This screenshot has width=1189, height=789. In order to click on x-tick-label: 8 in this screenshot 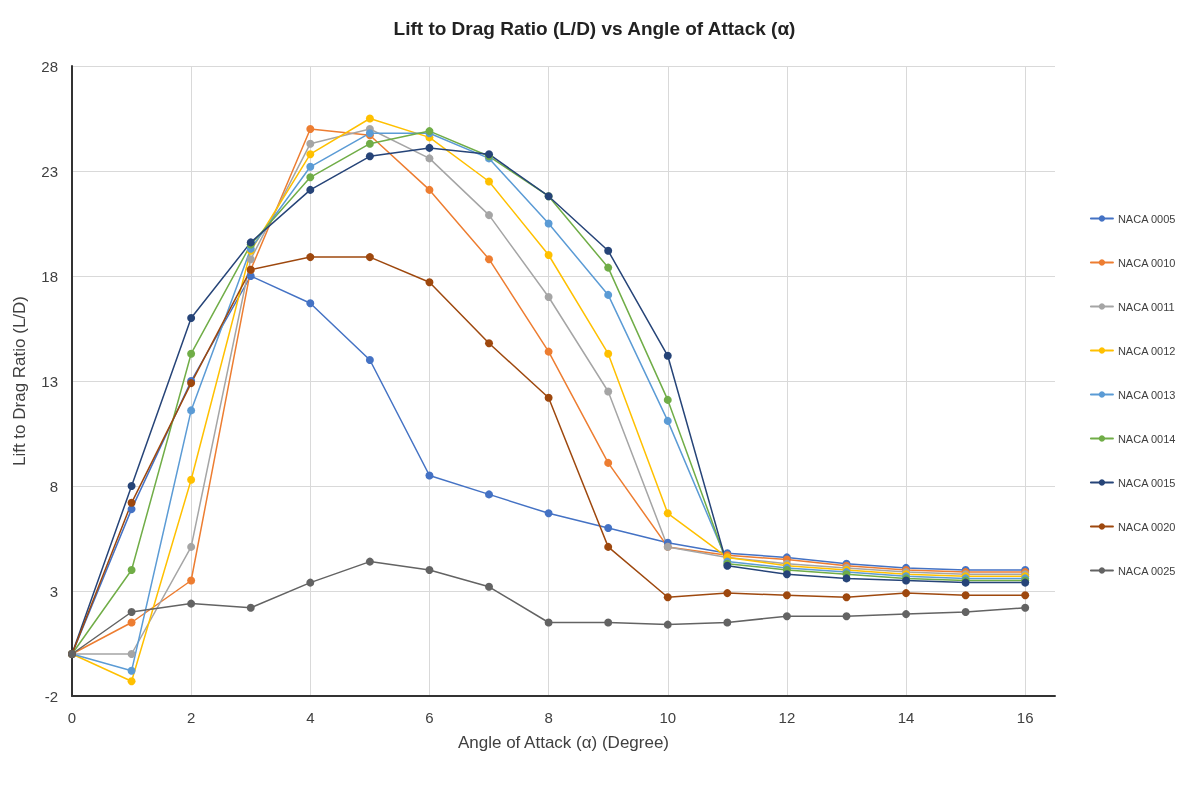, I will do `click(548, 717)`.